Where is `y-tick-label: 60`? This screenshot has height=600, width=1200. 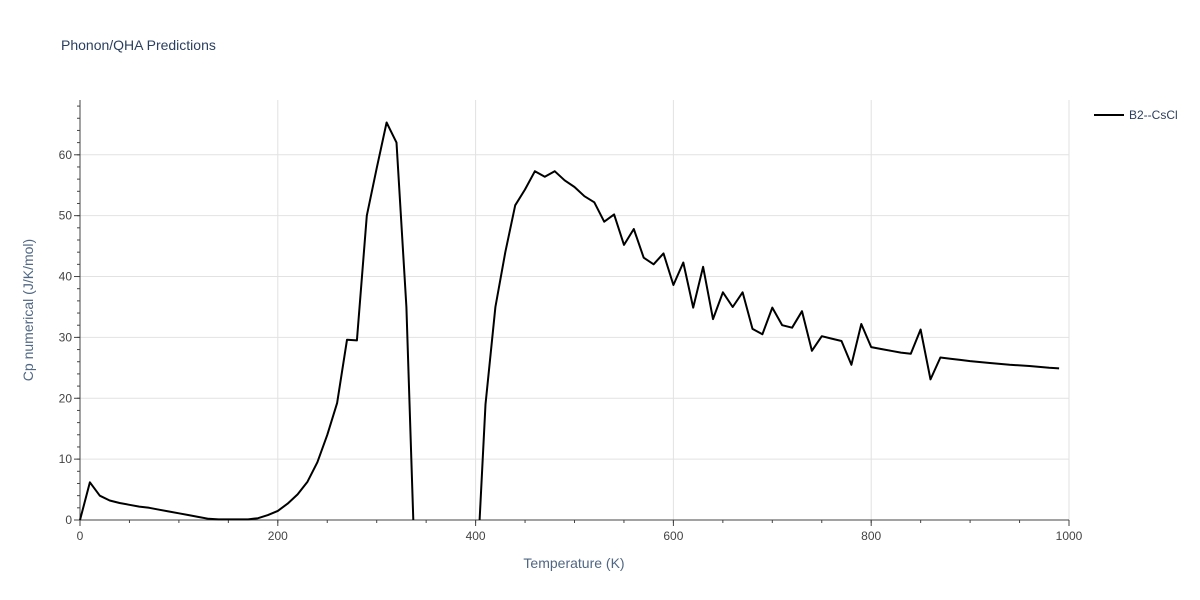
y-tick-label: 60 is located at coordinates (66, 155).